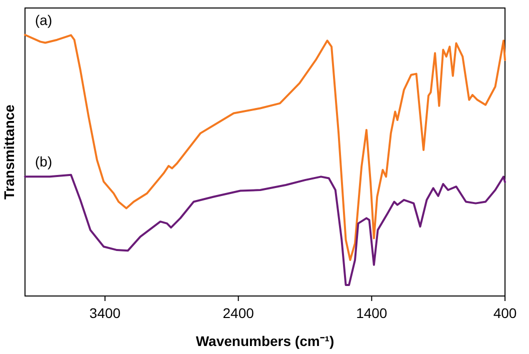 This screenshot has width=529, height=354. Describe the element at coordinates (9, 152) in the screenshot. I see `y-axis-title: Transmittance` at that location.